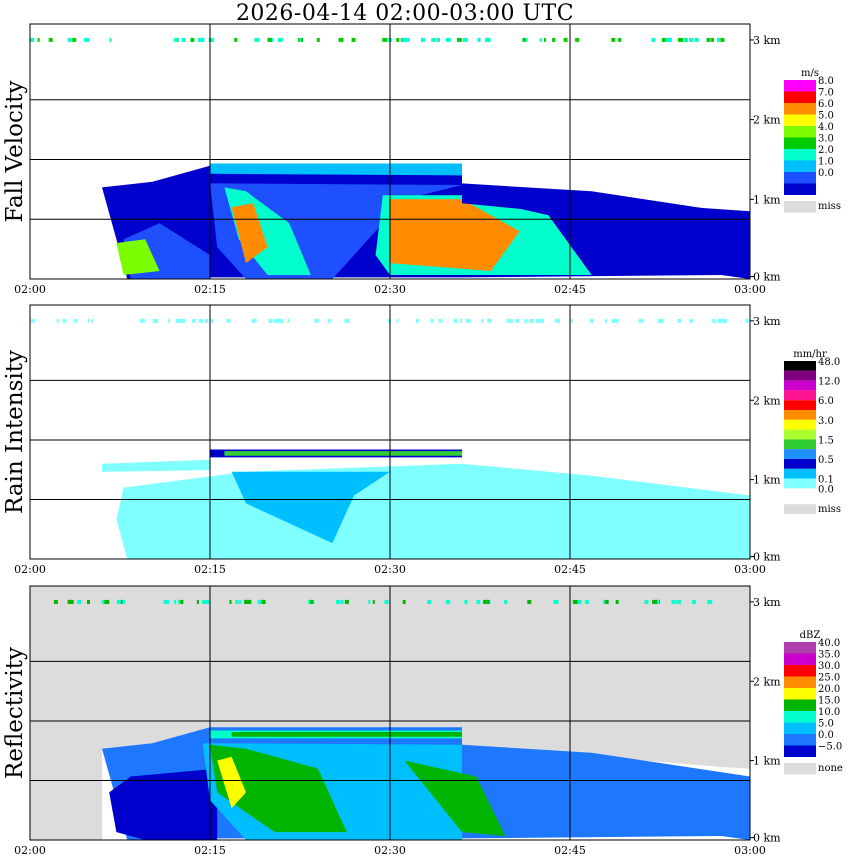  What do you see at coordinates (829, 206) in the screenshot?
I see `legend-label: miss` at bounding box center [829, 206].